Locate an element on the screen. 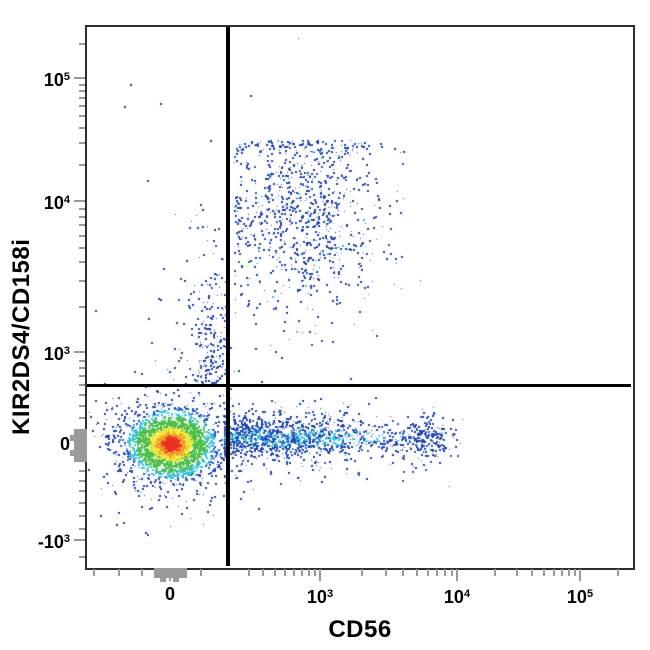 The height and width of the screenshot is (650, 650). y-axis-compression-marker is located at coordinates (80, 445).